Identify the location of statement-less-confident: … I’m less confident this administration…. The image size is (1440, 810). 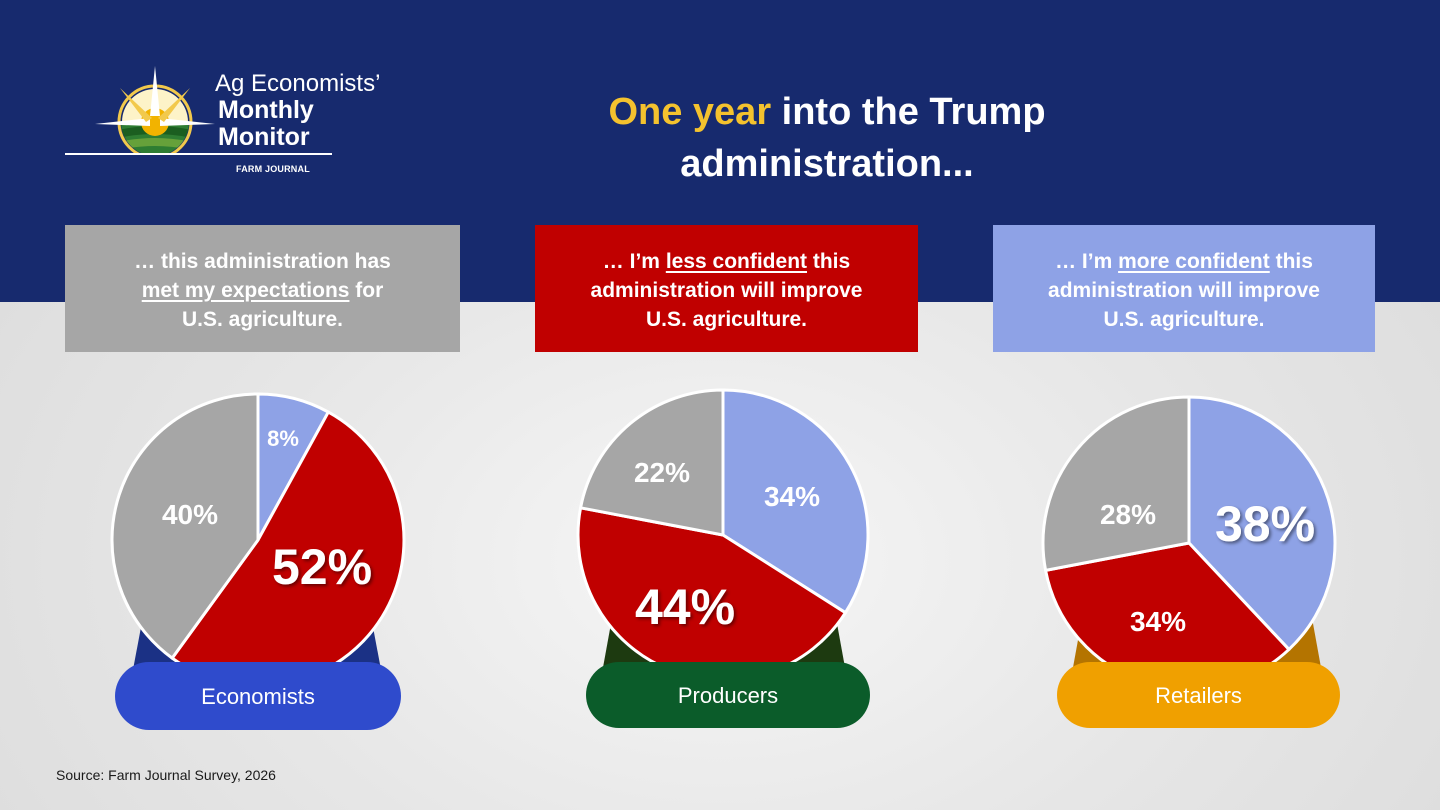
(726, 288).